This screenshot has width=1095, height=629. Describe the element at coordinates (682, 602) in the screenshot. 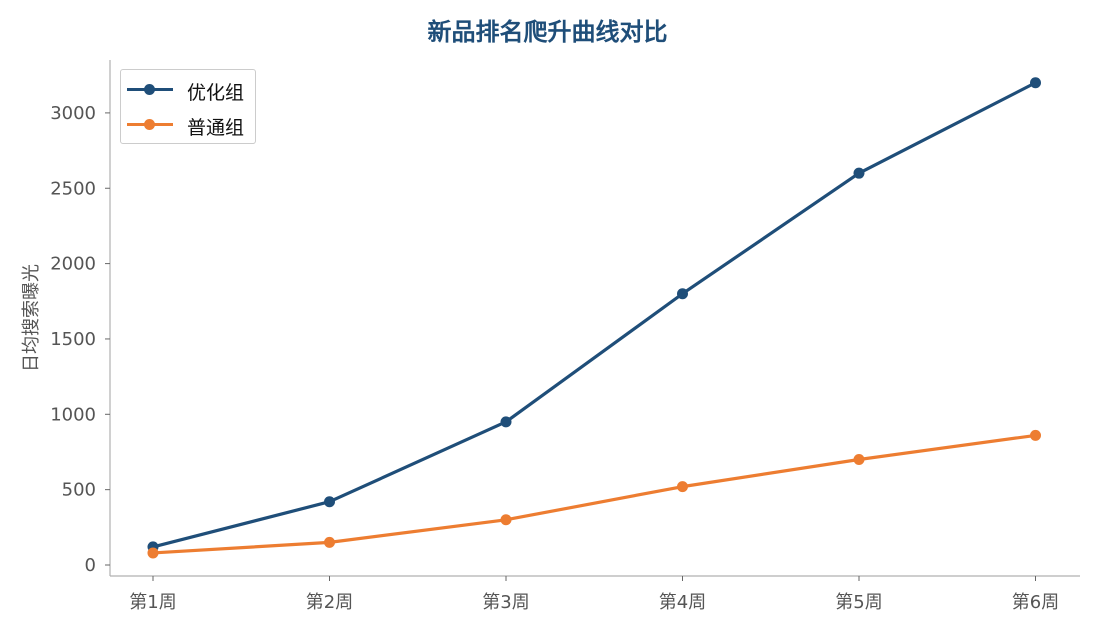

I see `x-tick-label: 第4周` at that location.